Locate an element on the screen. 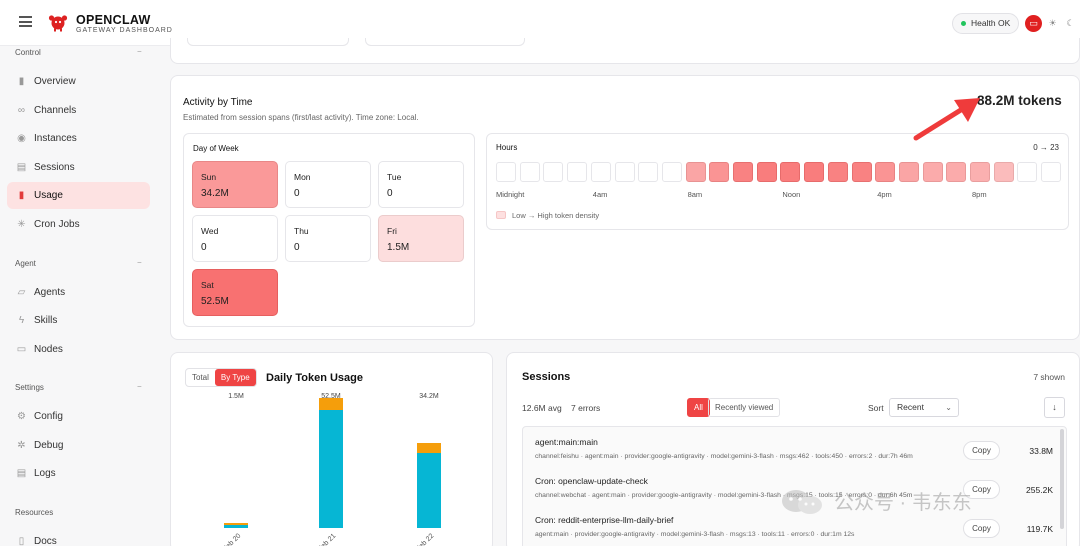 This screenshot has width=1080, height=546. toggle-by-type: By Type is located at coordinates (235, 377).